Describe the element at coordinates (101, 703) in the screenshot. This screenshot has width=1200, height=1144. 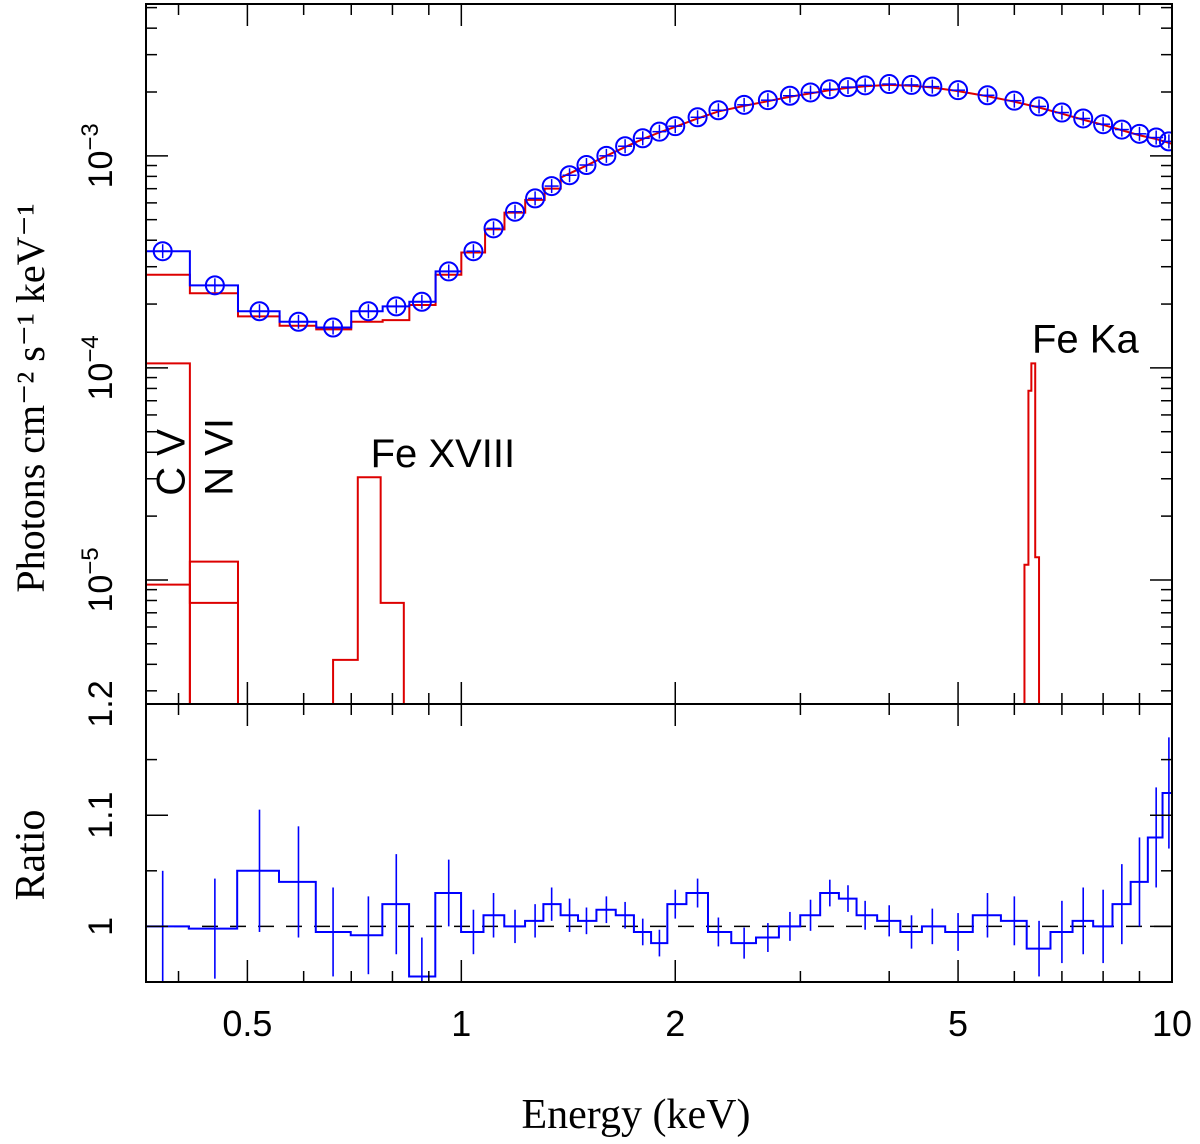
I see `ratio-tick-label-1.2: 1.2` at that location.